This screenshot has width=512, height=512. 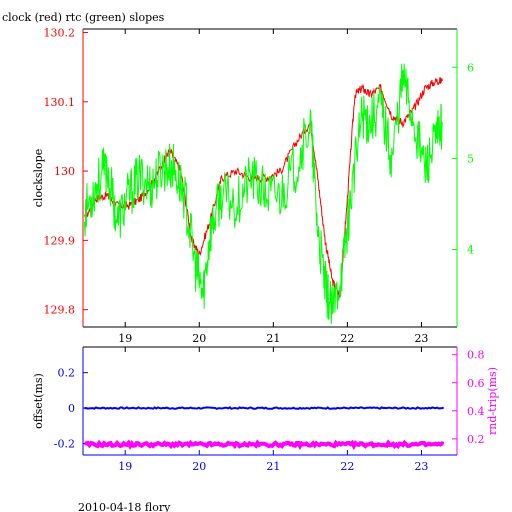 I want to click on bottom-y-right-tick-label: 0.2, so click(x=476, y=439).